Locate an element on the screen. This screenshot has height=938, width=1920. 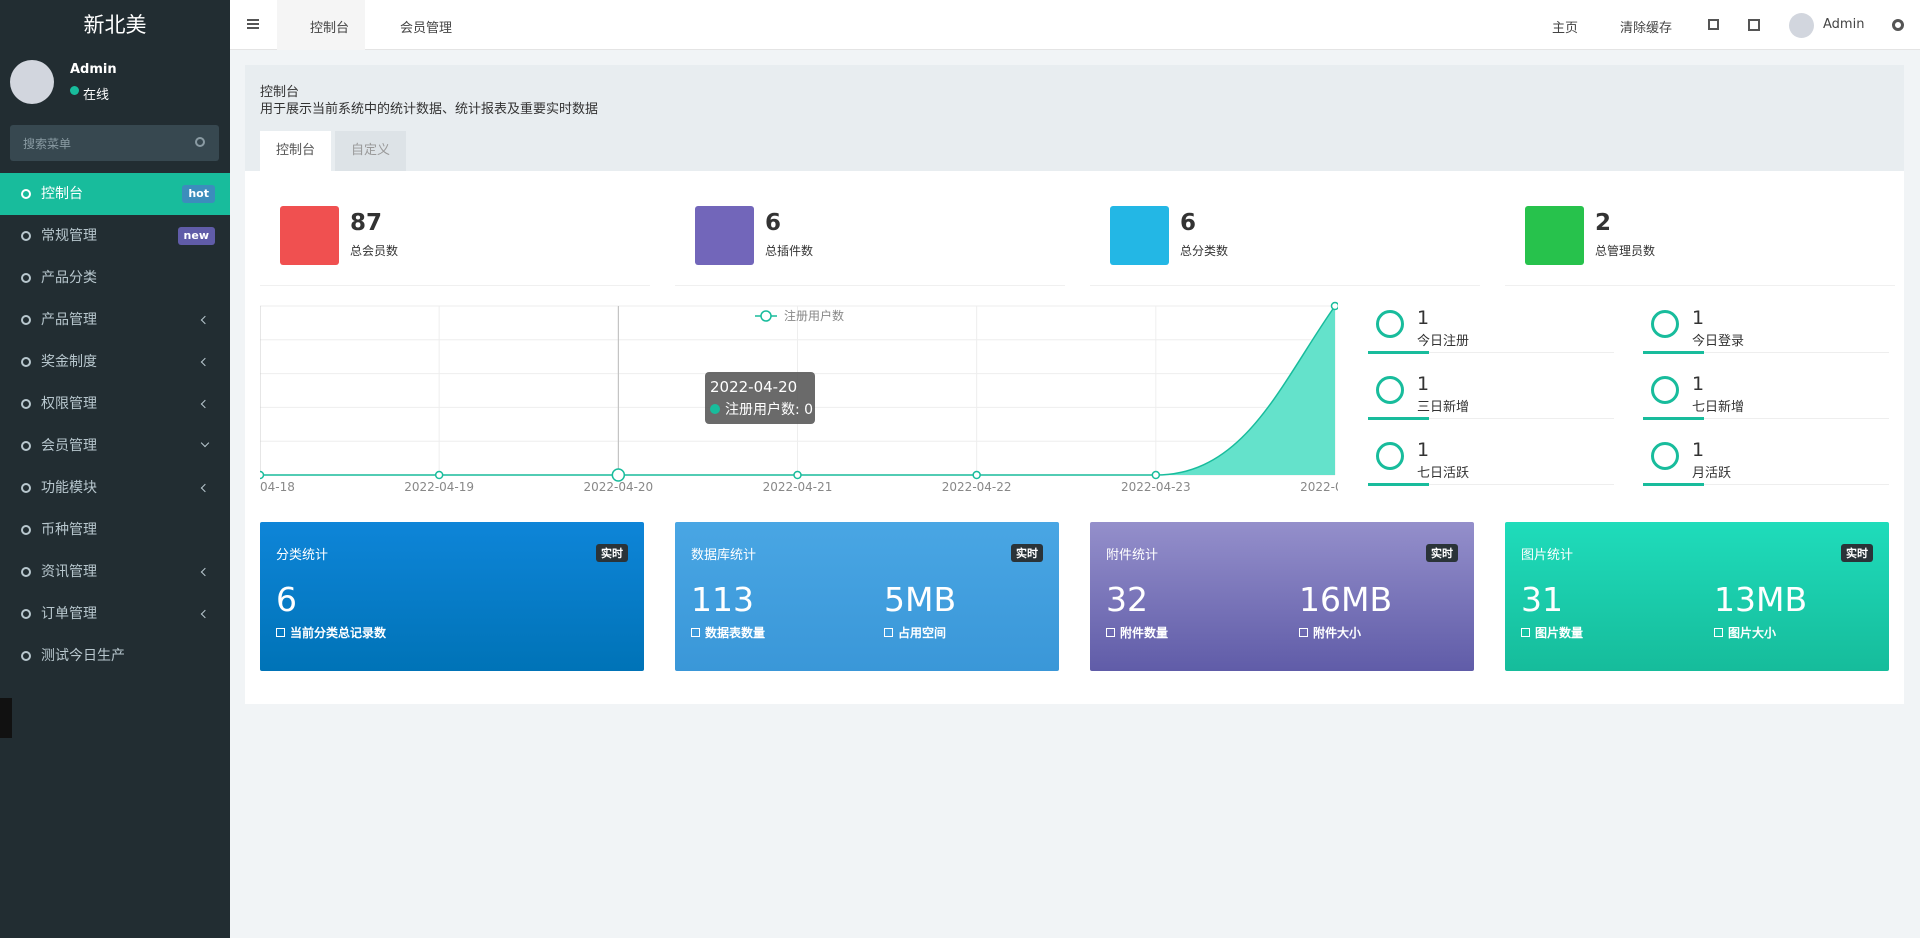
card-title: 附件统计 is located at coordinates (1132, 555).